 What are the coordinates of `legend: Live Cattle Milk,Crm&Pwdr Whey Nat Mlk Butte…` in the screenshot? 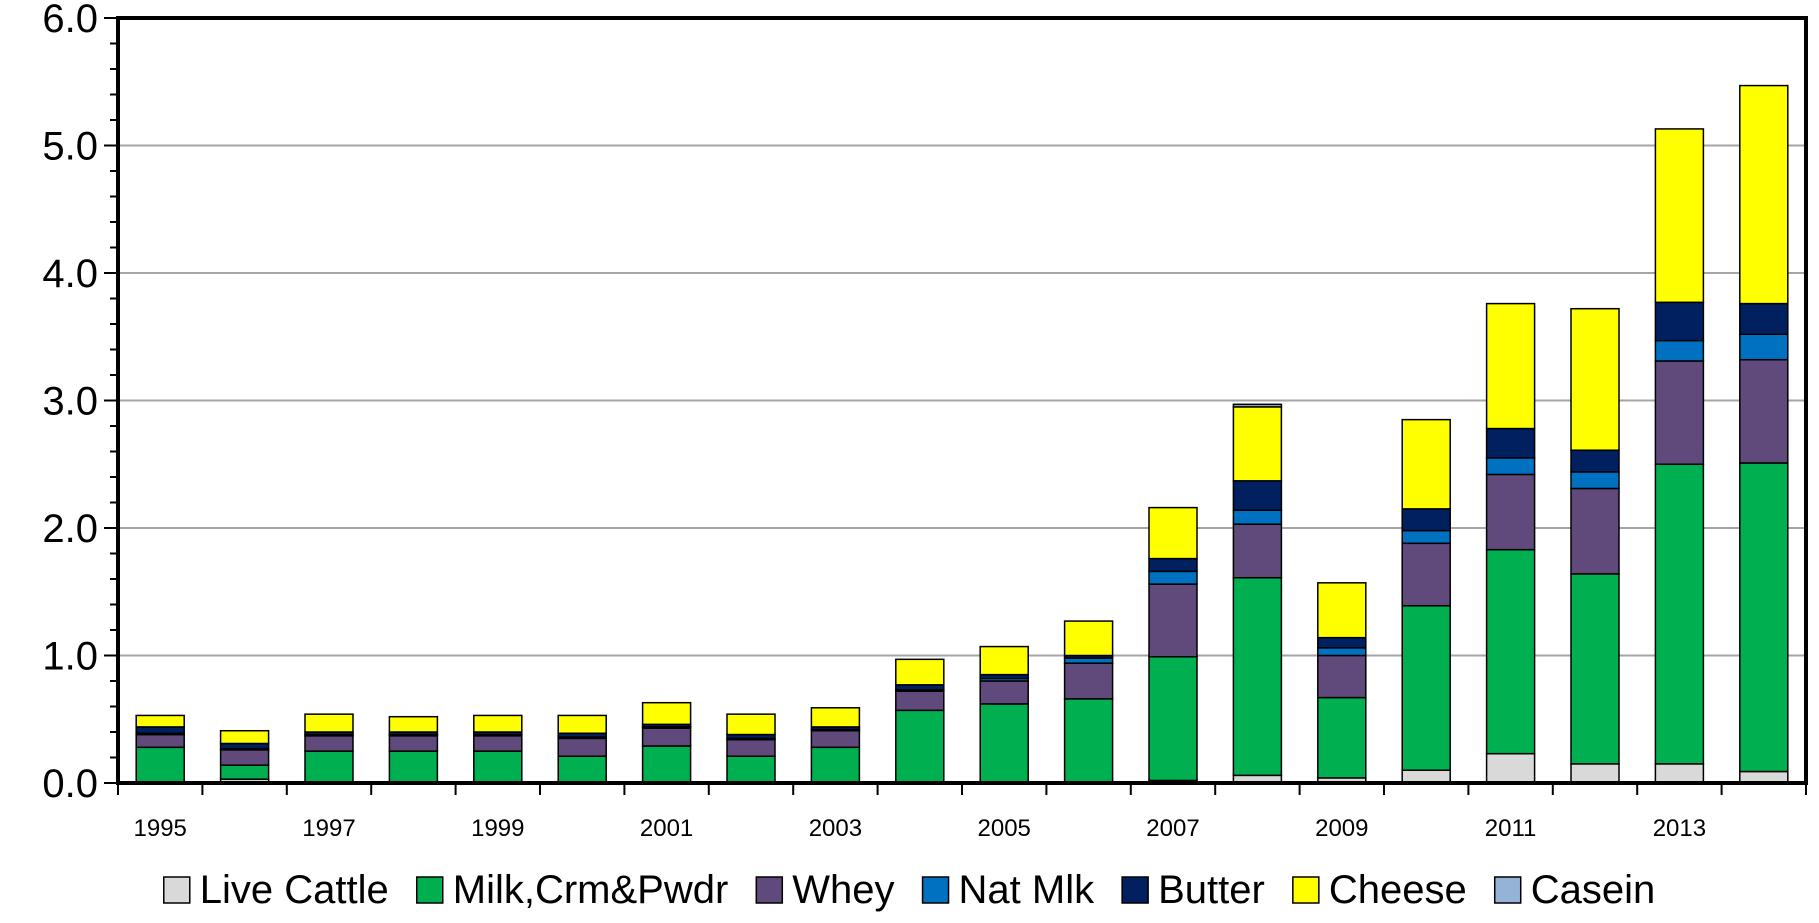 It's located at (909, 890).